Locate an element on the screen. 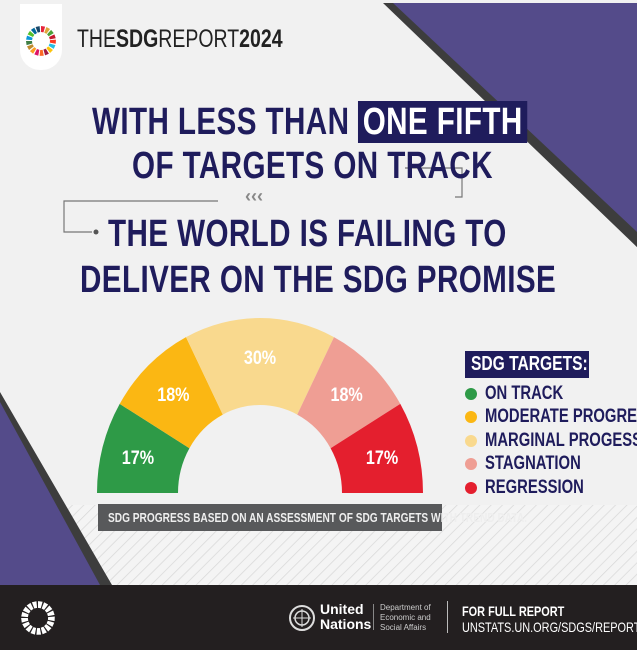  brand-prefix: THE is located at coordinates (96, 39).